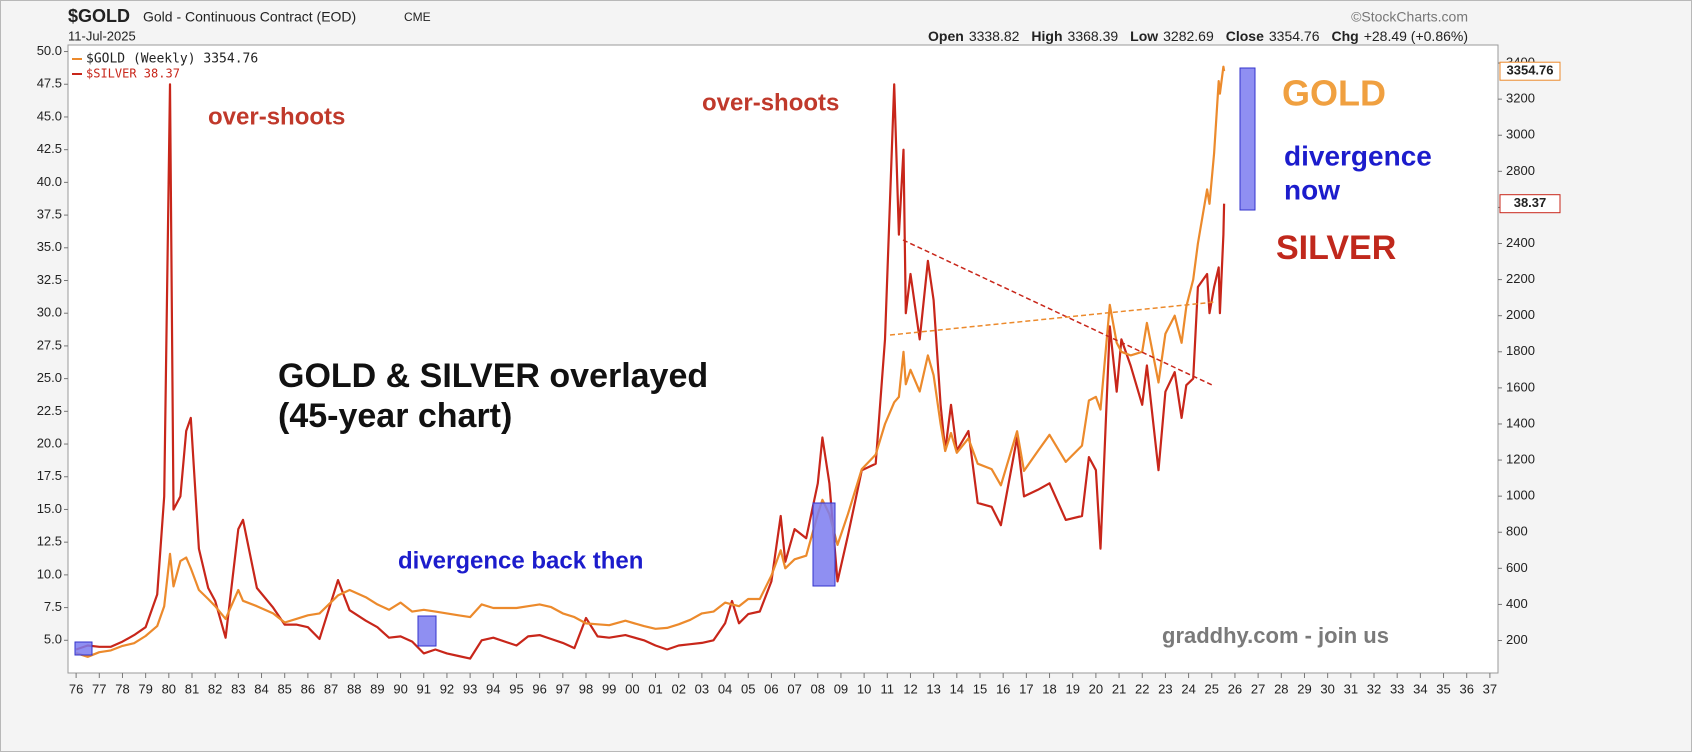 This screenshot has height=752, width=1692. I want to click on x-tick-label: 18, so click(1049, 688).